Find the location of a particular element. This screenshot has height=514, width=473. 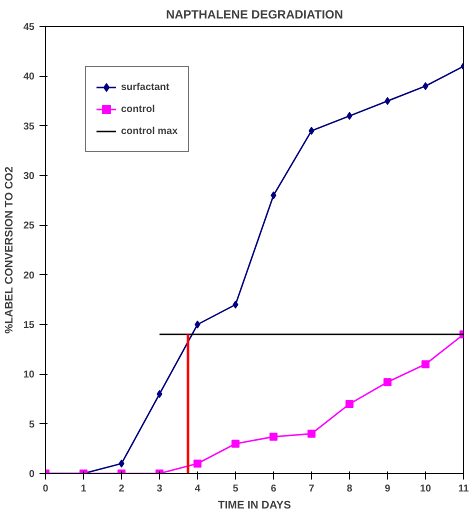

x-tick-label: 11 is located at coordinates (464, 489).